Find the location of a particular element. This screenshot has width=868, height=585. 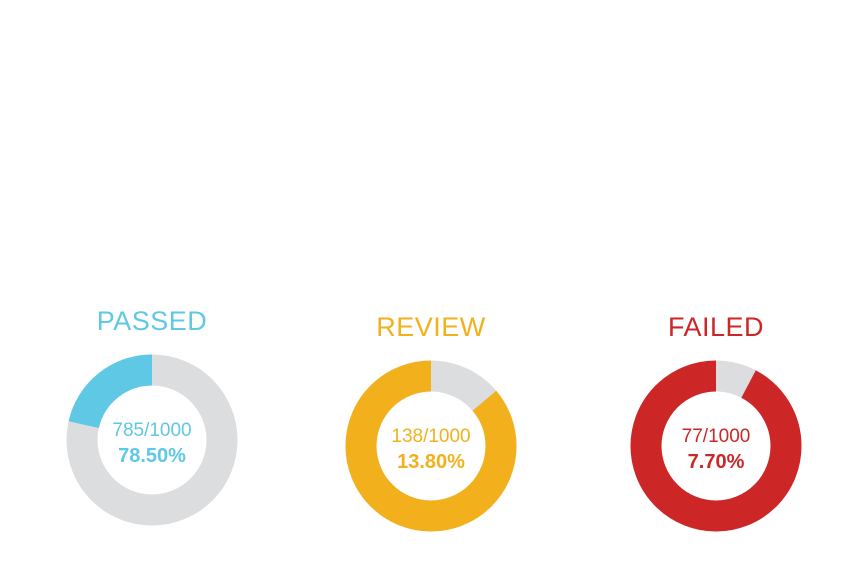

gauge-failed: FAILED 77/1000 7.70% is located at coordinates (716, 432).